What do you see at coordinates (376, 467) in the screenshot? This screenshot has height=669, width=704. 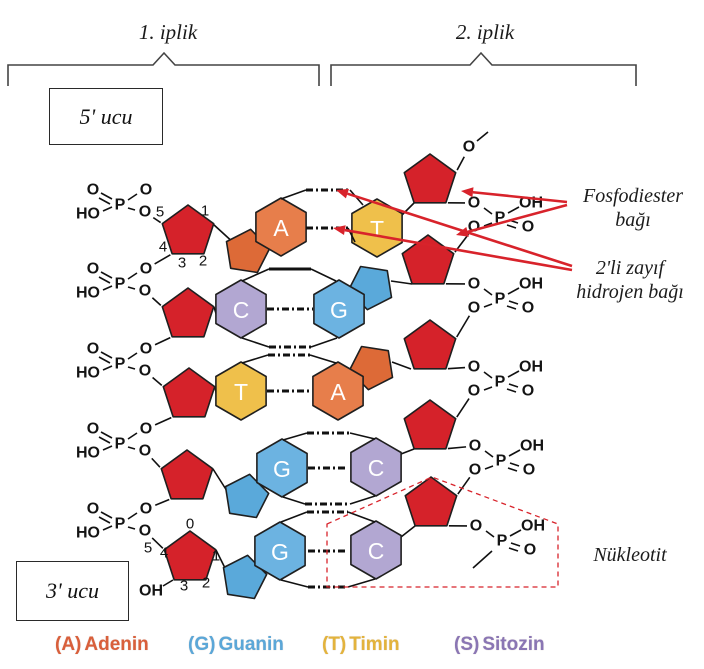 I see `base-hexagon-C` at bounding box center [376, 467].